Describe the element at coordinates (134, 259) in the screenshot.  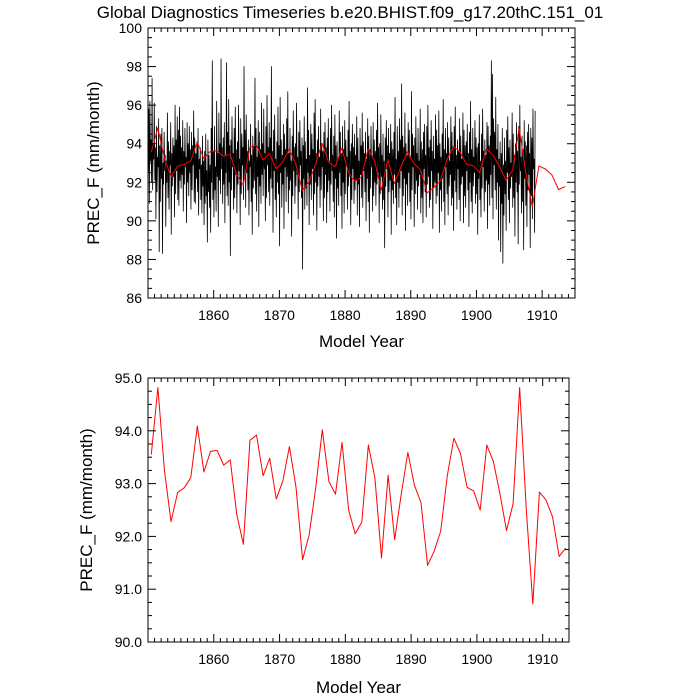
I see `y-tick-label: 88` at that location.